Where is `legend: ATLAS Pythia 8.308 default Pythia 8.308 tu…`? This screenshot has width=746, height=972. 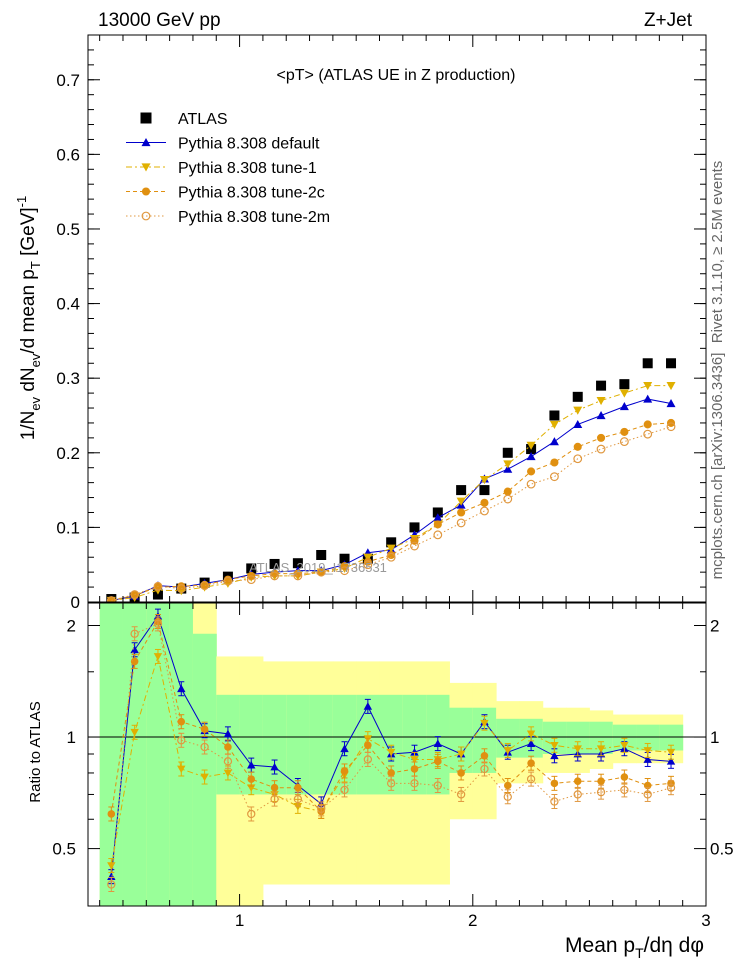 legend: ATLAS Pythia 8.308 default Pythia 8.308 tu… is located at coordinates (228, 168).